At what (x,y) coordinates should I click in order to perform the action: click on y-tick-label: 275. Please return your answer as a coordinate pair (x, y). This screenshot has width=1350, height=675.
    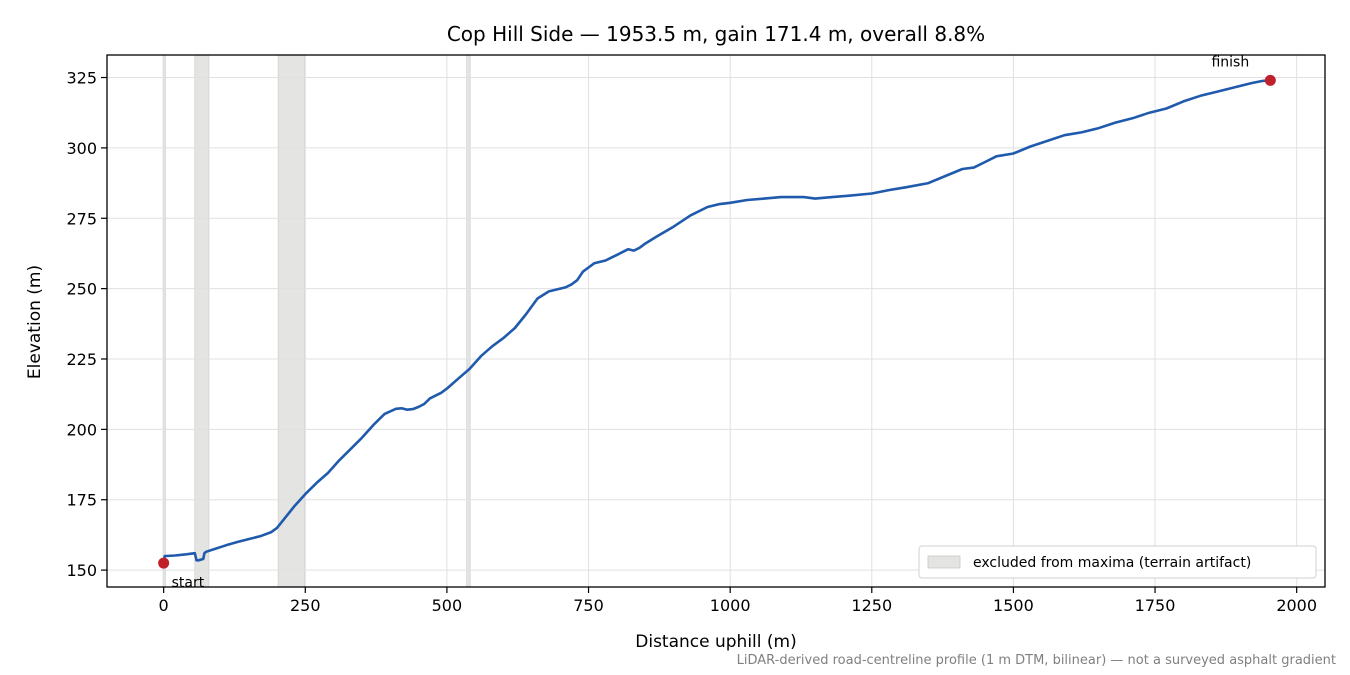
    Looking at the image, I should click on (81, 218).